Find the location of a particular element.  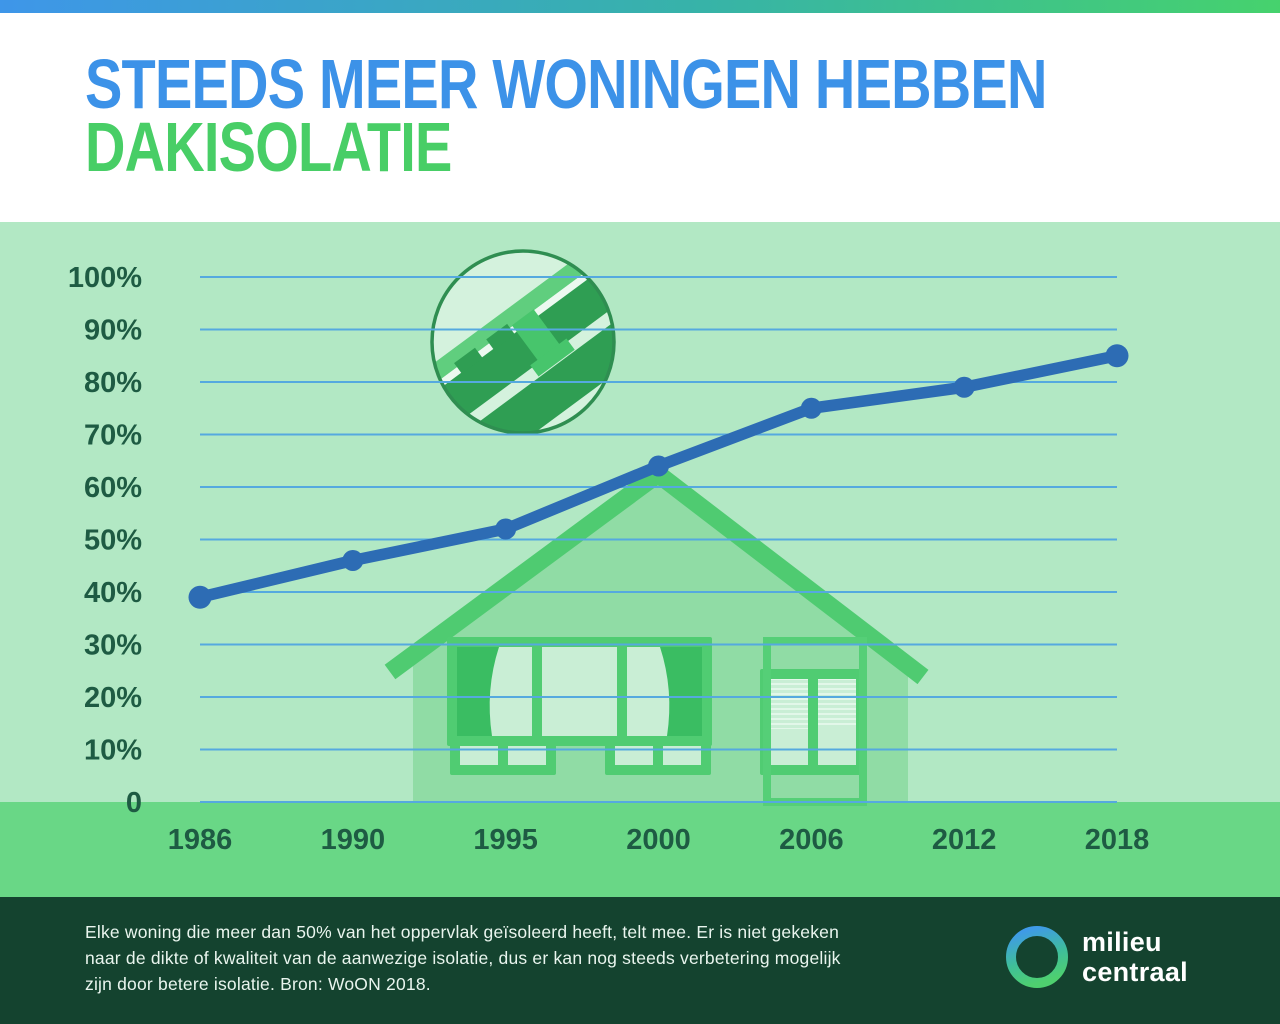

y-tick-label: 0 is located at coordinates (134, 803).